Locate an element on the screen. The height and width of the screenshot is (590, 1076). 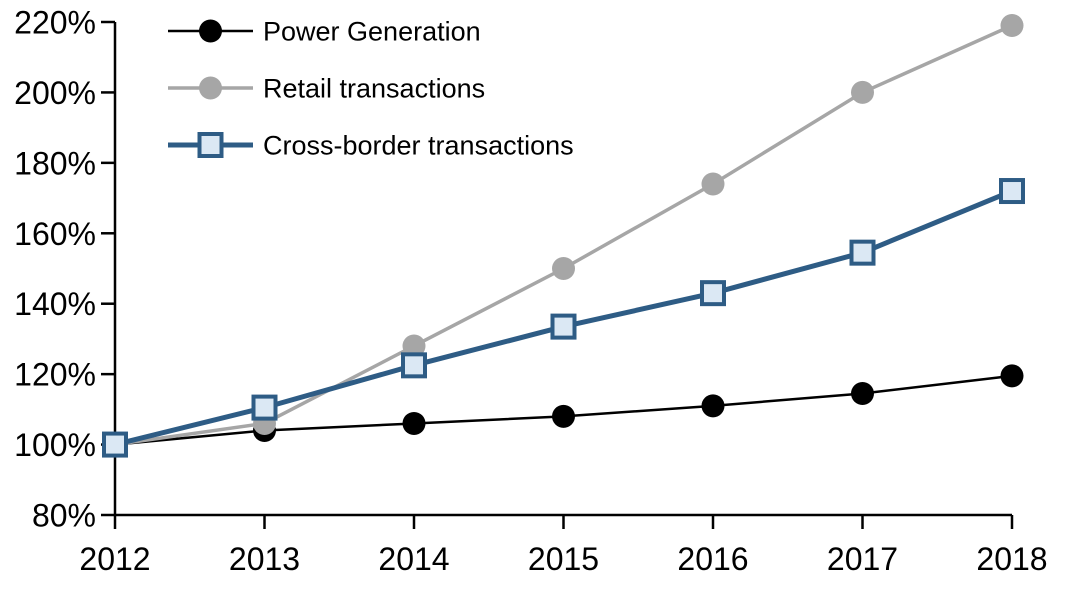
y-axis-tick-label: 120% is located at coordinates (55, 375).